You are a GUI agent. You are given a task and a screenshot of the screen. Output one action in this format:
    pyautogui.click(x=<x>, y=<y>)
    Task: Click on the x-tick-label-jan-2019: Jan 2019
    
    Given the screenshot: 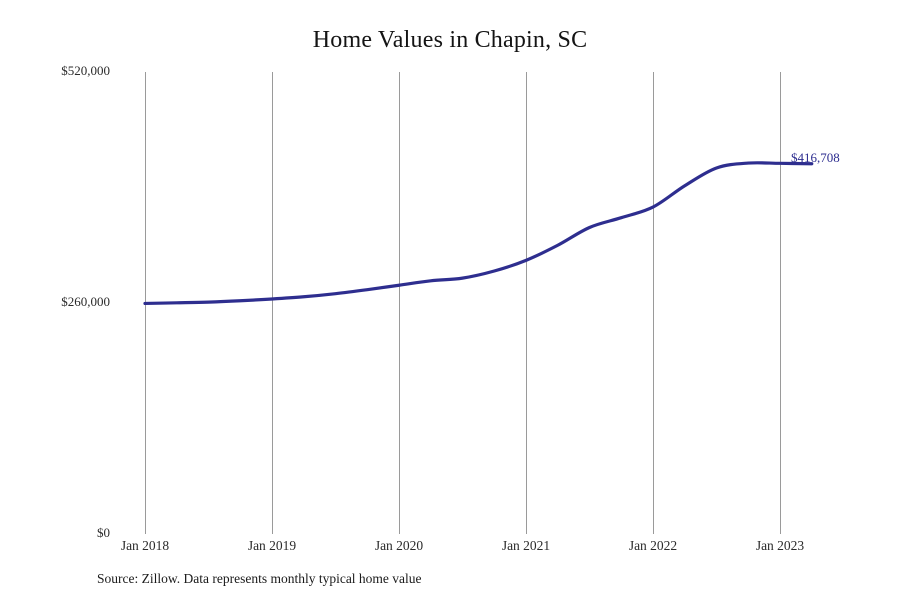 What is the action you would take?
    pyautogui.click(x=272, y=545)
    